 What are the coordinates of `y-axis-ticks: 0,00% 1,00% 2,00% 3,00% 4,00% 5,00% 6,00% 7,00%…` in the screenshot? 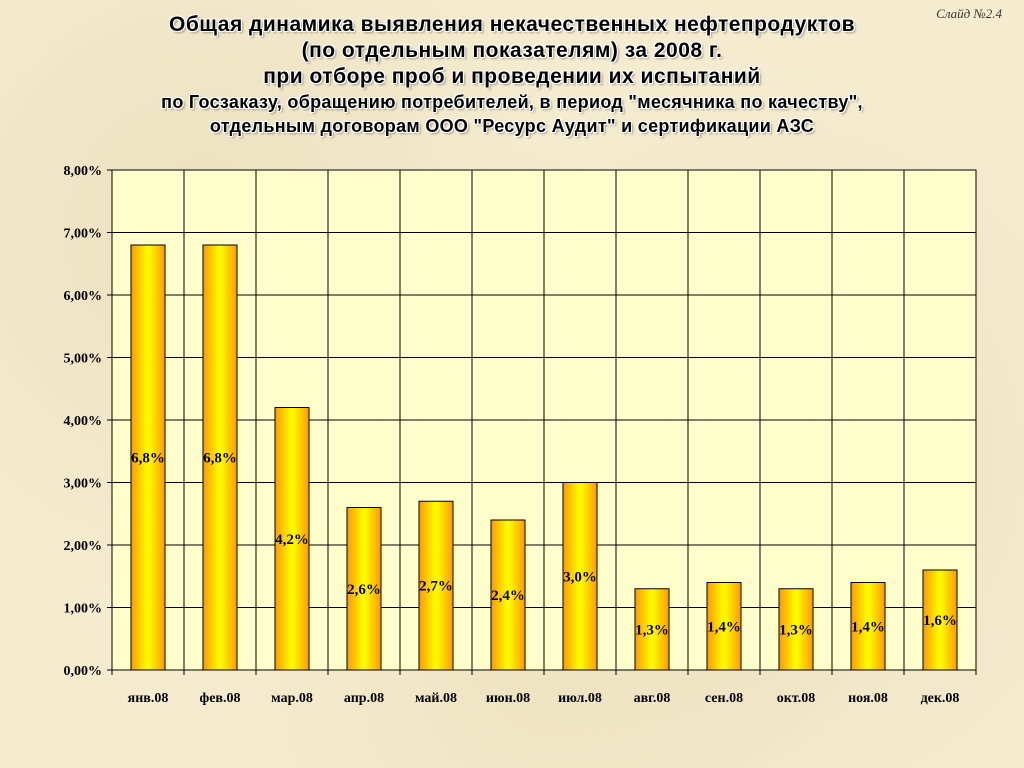 It's located at (83, 421).